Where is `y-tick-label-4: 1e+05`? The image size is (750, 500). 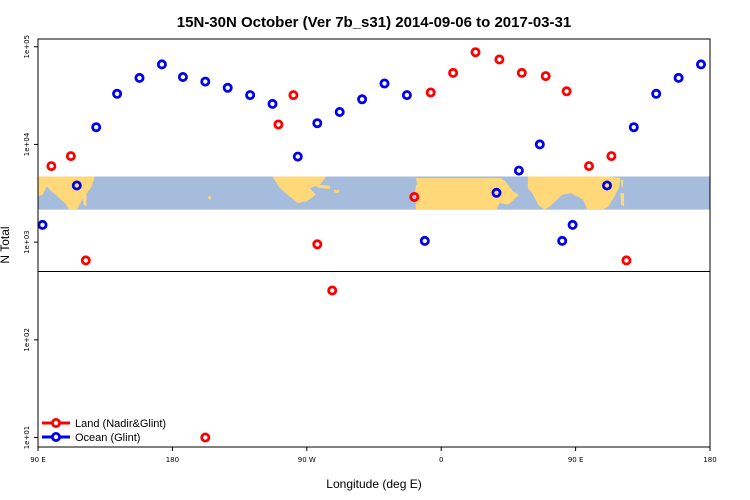
y-tick-label-4: 1e+05 is located at coordinates (27, 47).